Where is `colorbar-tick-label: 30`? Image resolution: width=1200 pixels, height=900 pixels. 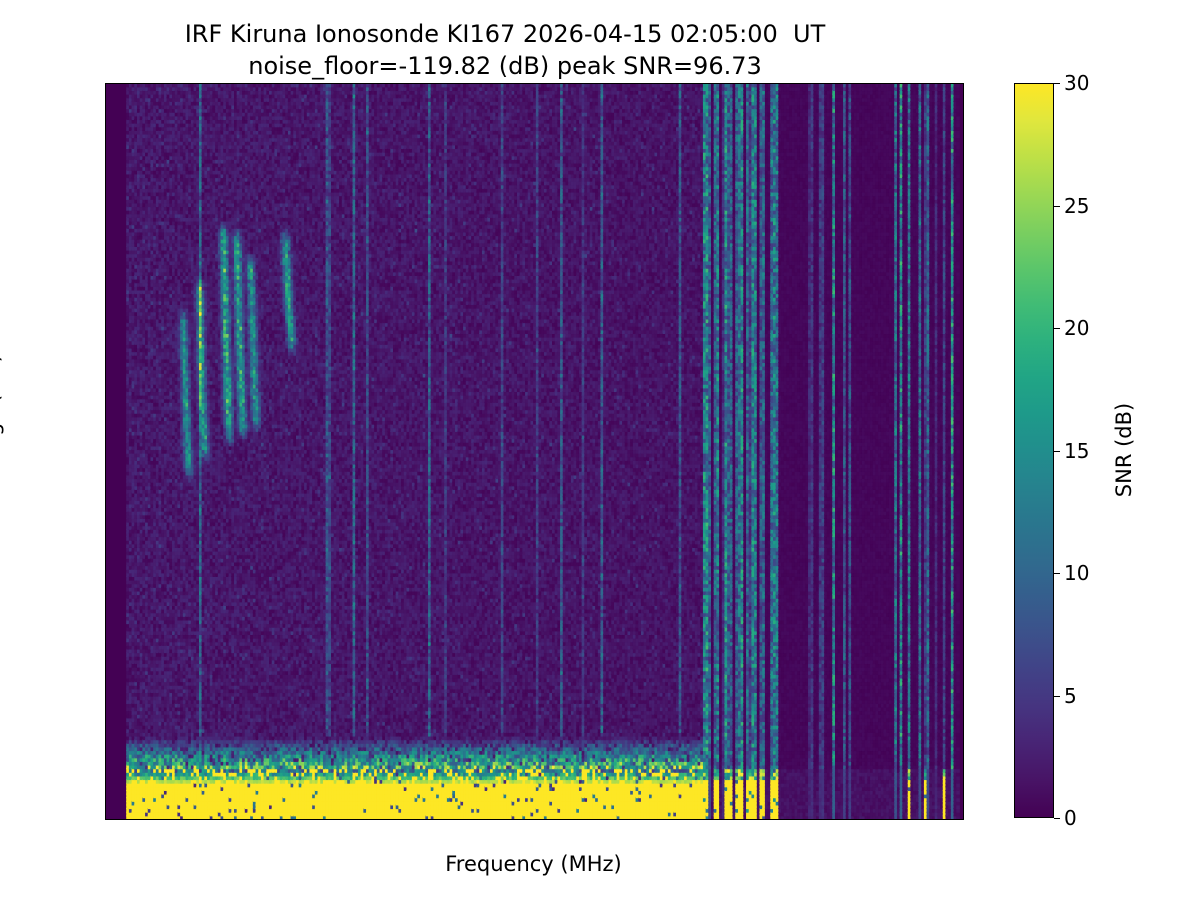
colorbar-tick-label: 30 is located at coordinates (1077, 83).